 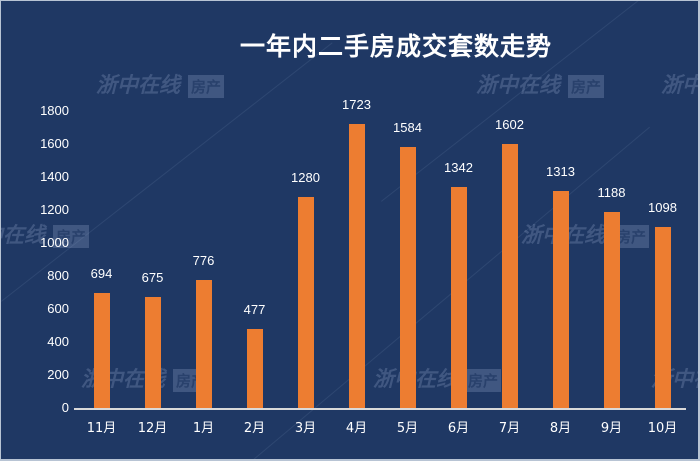 What do you see at coordinates (380, 409) in the screenshot?
I see `x-axis-line` at bounding box center [380, 409].